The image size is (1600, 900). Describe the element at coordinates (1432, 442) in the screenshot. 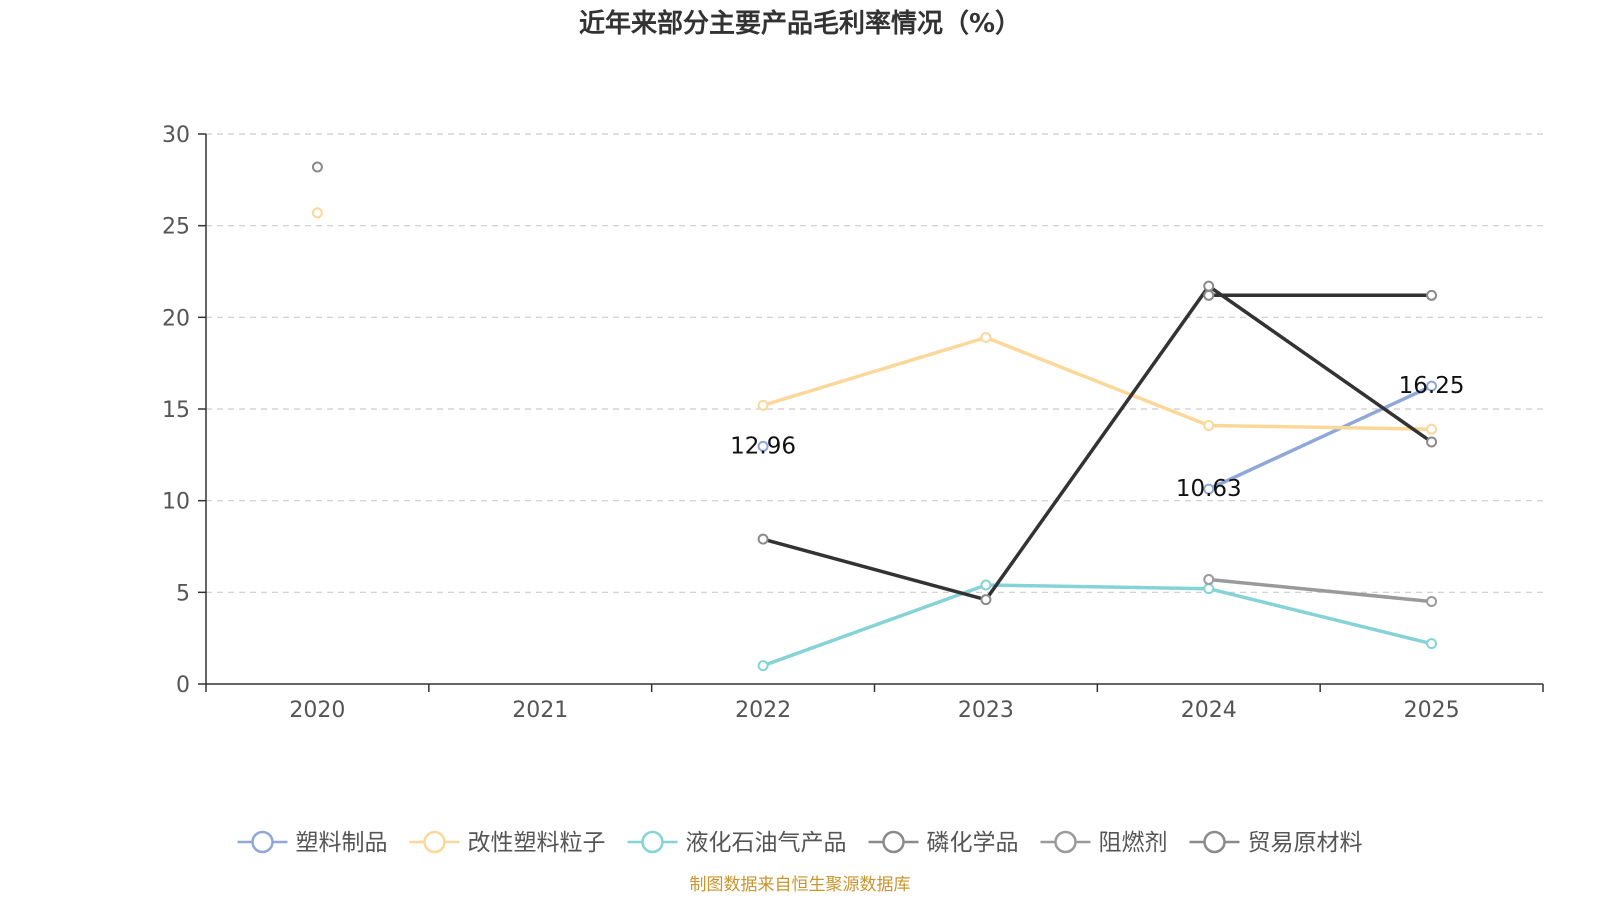

I see `data-point-3-2025` at that location.